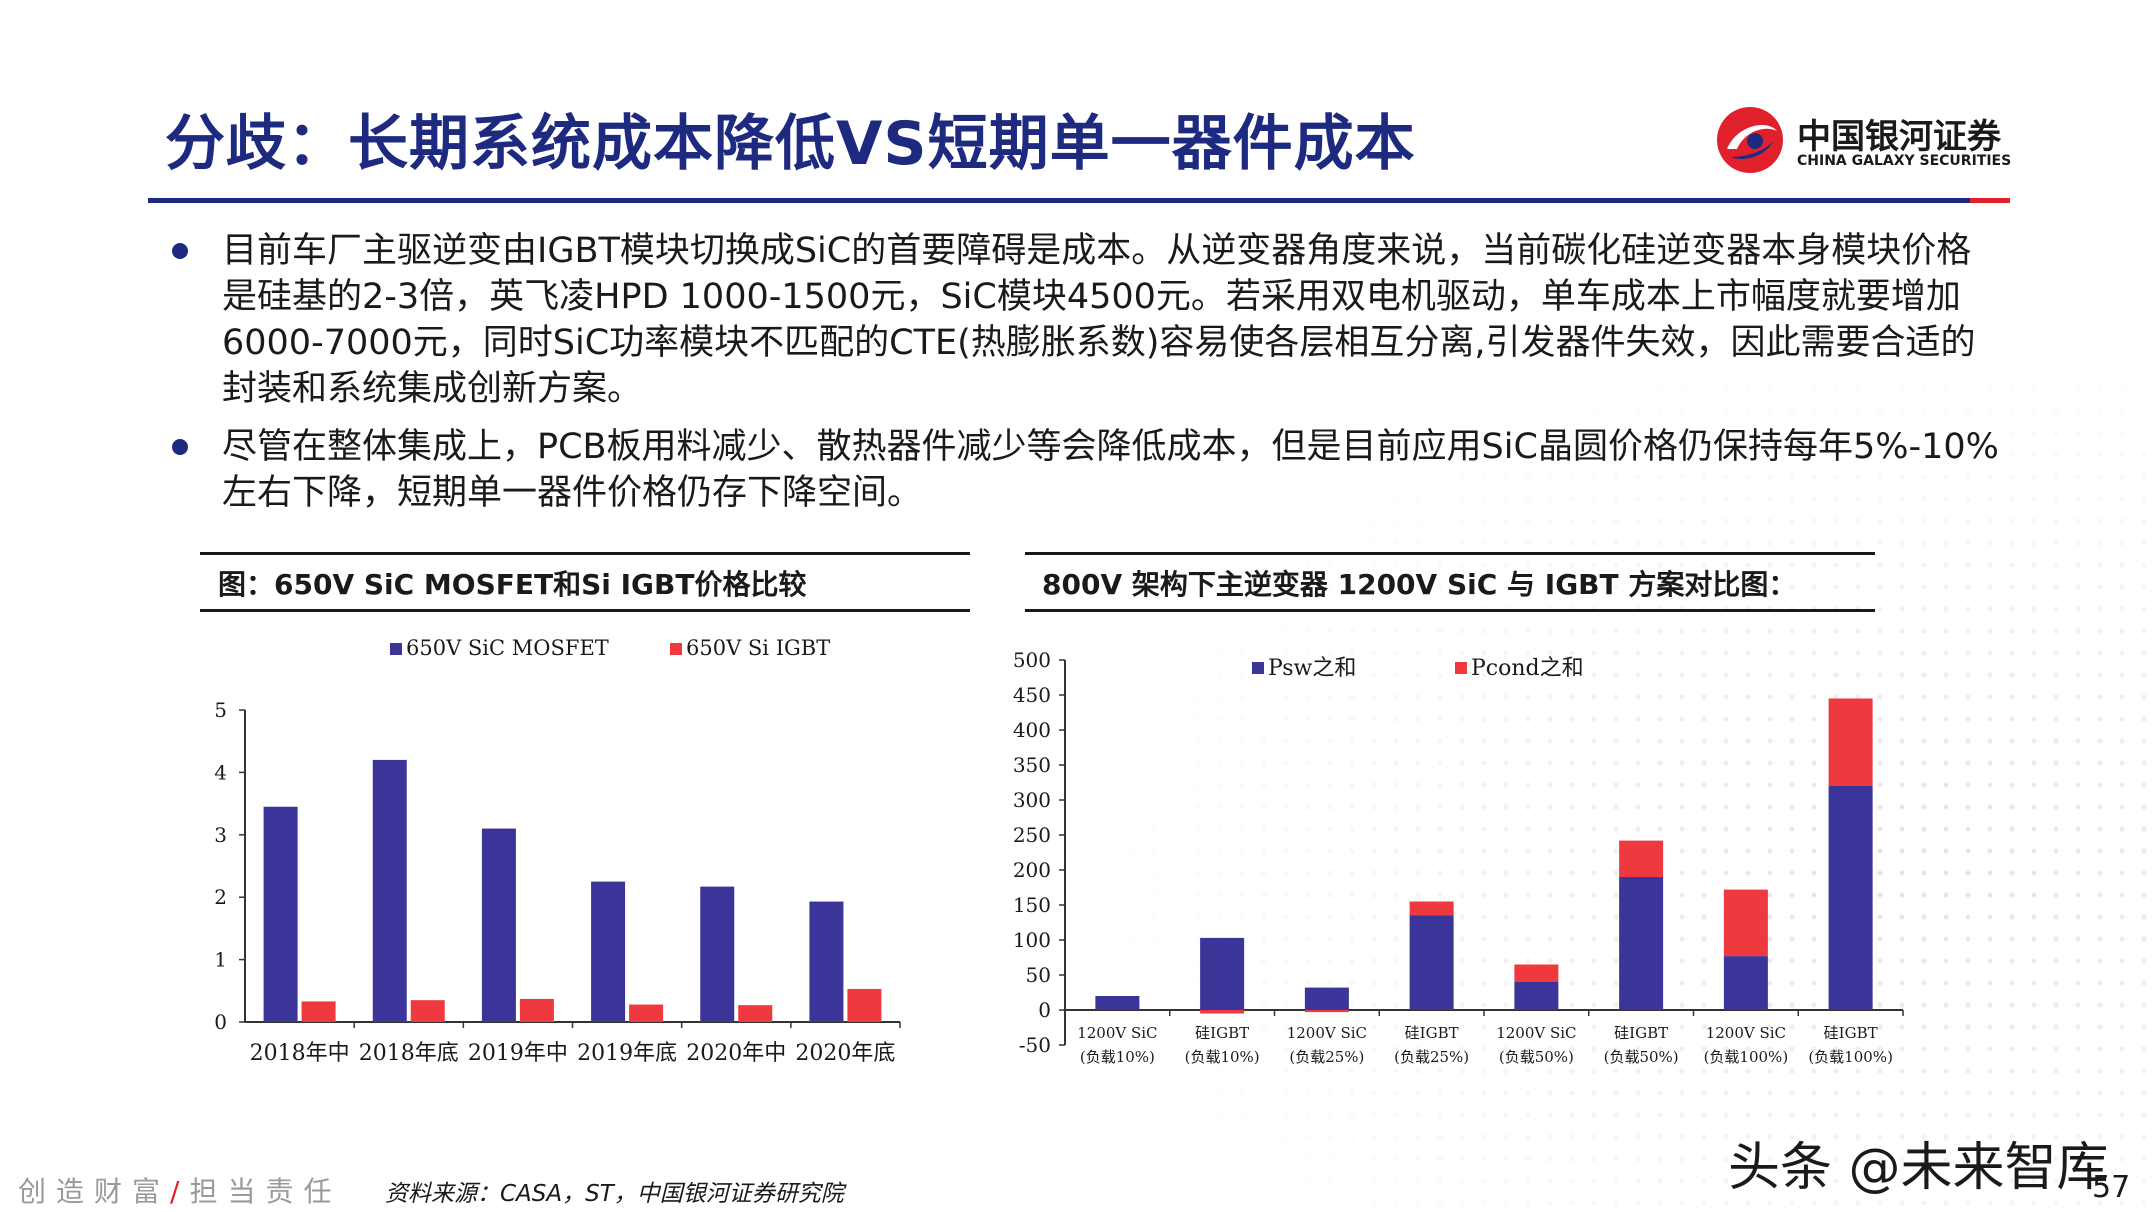 This screenshot has height=1212, width=2155. I want to click on x-tick-label: 2020年中, so click(736, 1053).